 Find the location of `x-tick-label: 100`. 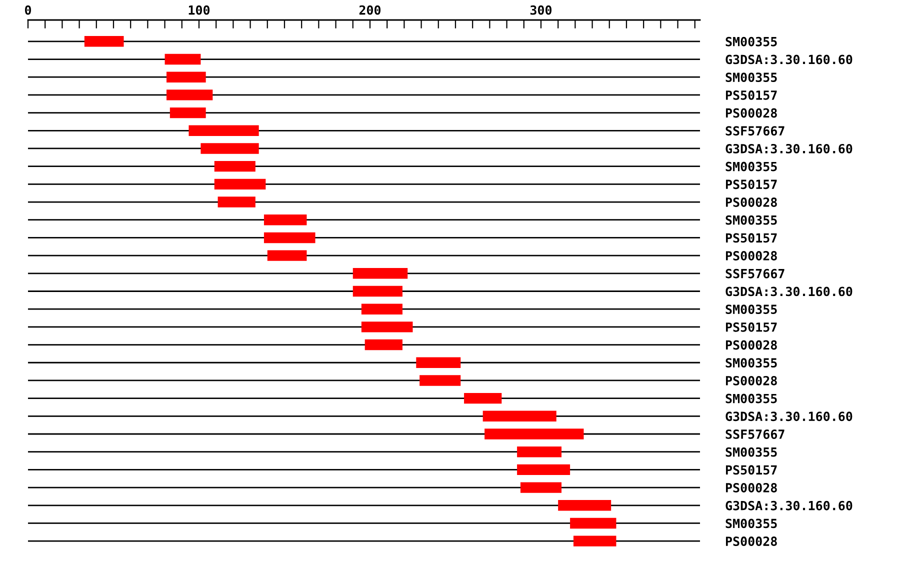

x-tick-label: 100 is located at coordinates (199, 10).